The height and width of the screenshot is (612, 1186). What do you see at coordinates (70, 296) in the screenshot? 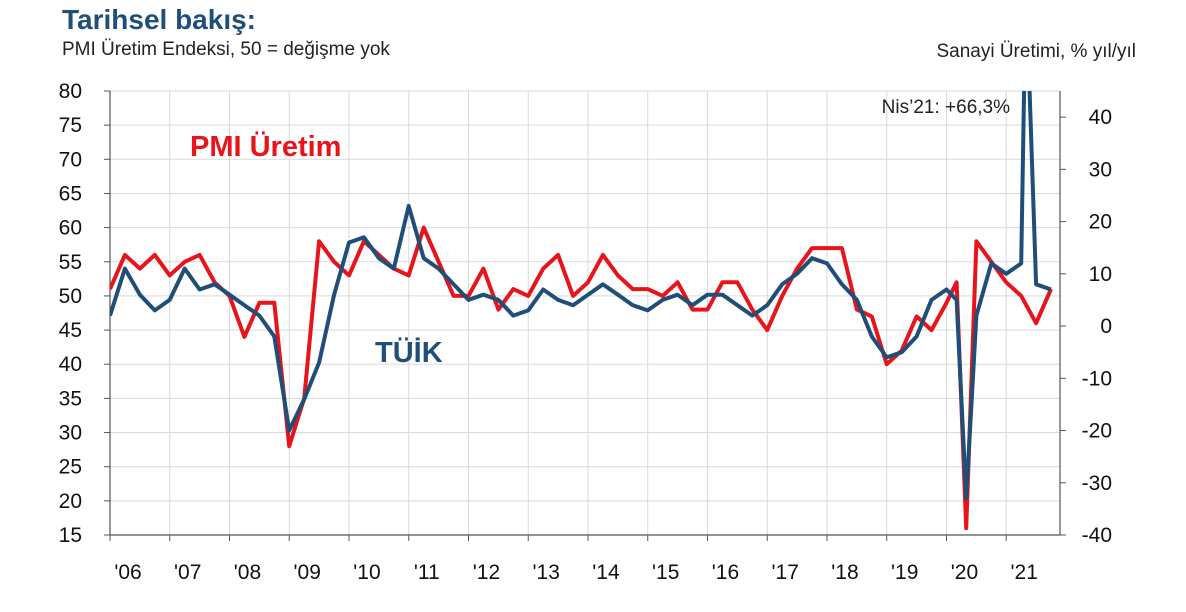
I see `left-tick-label: 50` at bounding box center [70, 296].